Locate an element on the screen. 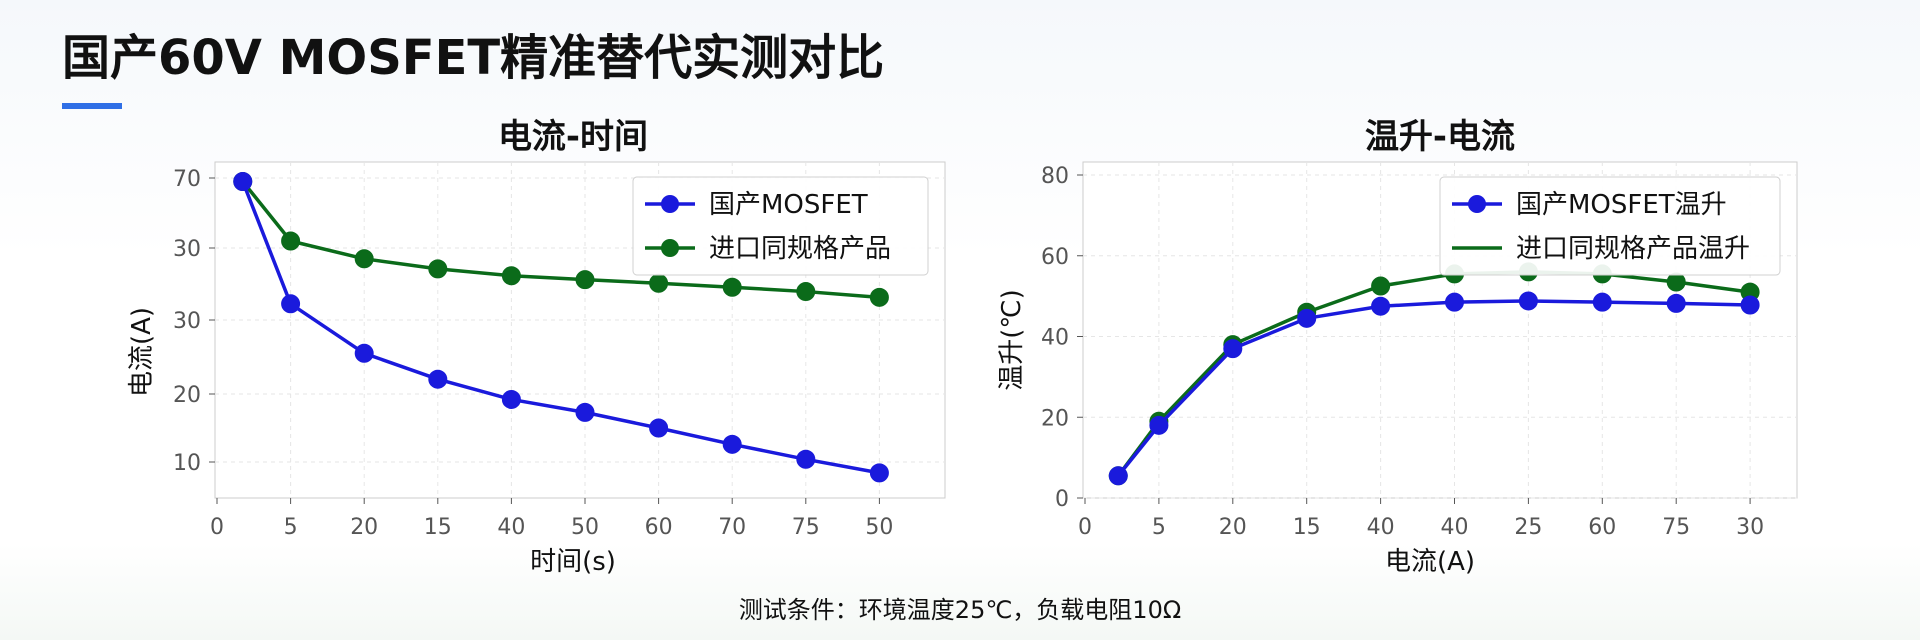  legend: 国产MOSFET 进口同规格产品 is located at coordinates (780, 226).